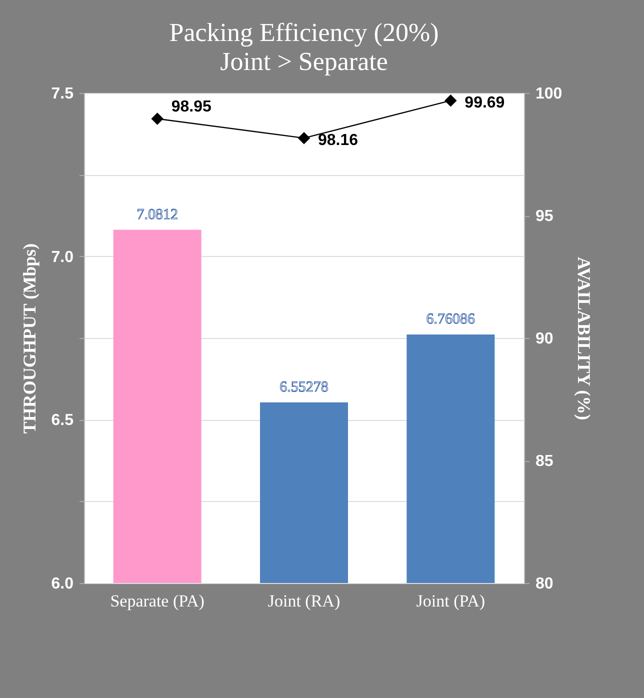 The width and height of the screenshot is (644, 698). I want to click on y2-tick-label: 90, so click(545, 339).